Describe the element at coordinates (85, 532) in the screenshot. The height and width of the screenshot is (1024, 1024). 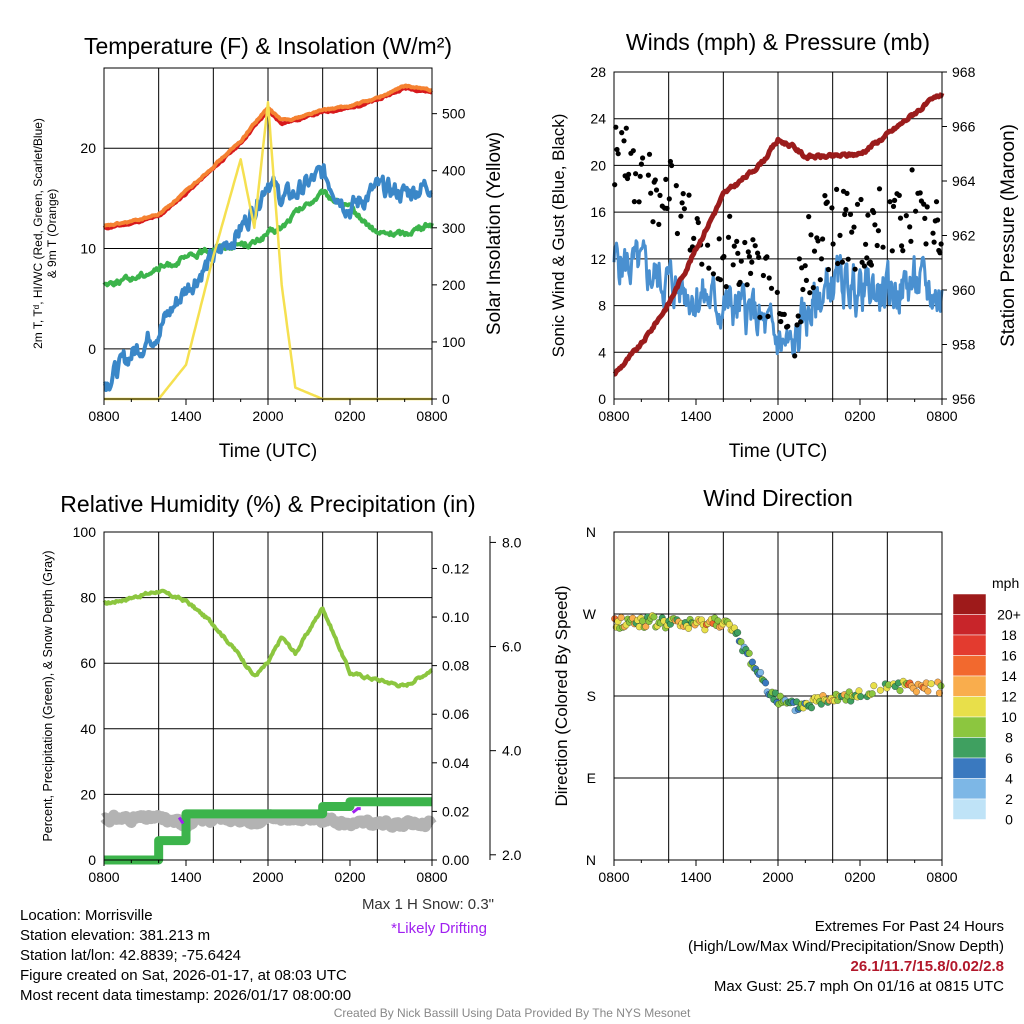
I see `y-tick-label: 100` at that location.